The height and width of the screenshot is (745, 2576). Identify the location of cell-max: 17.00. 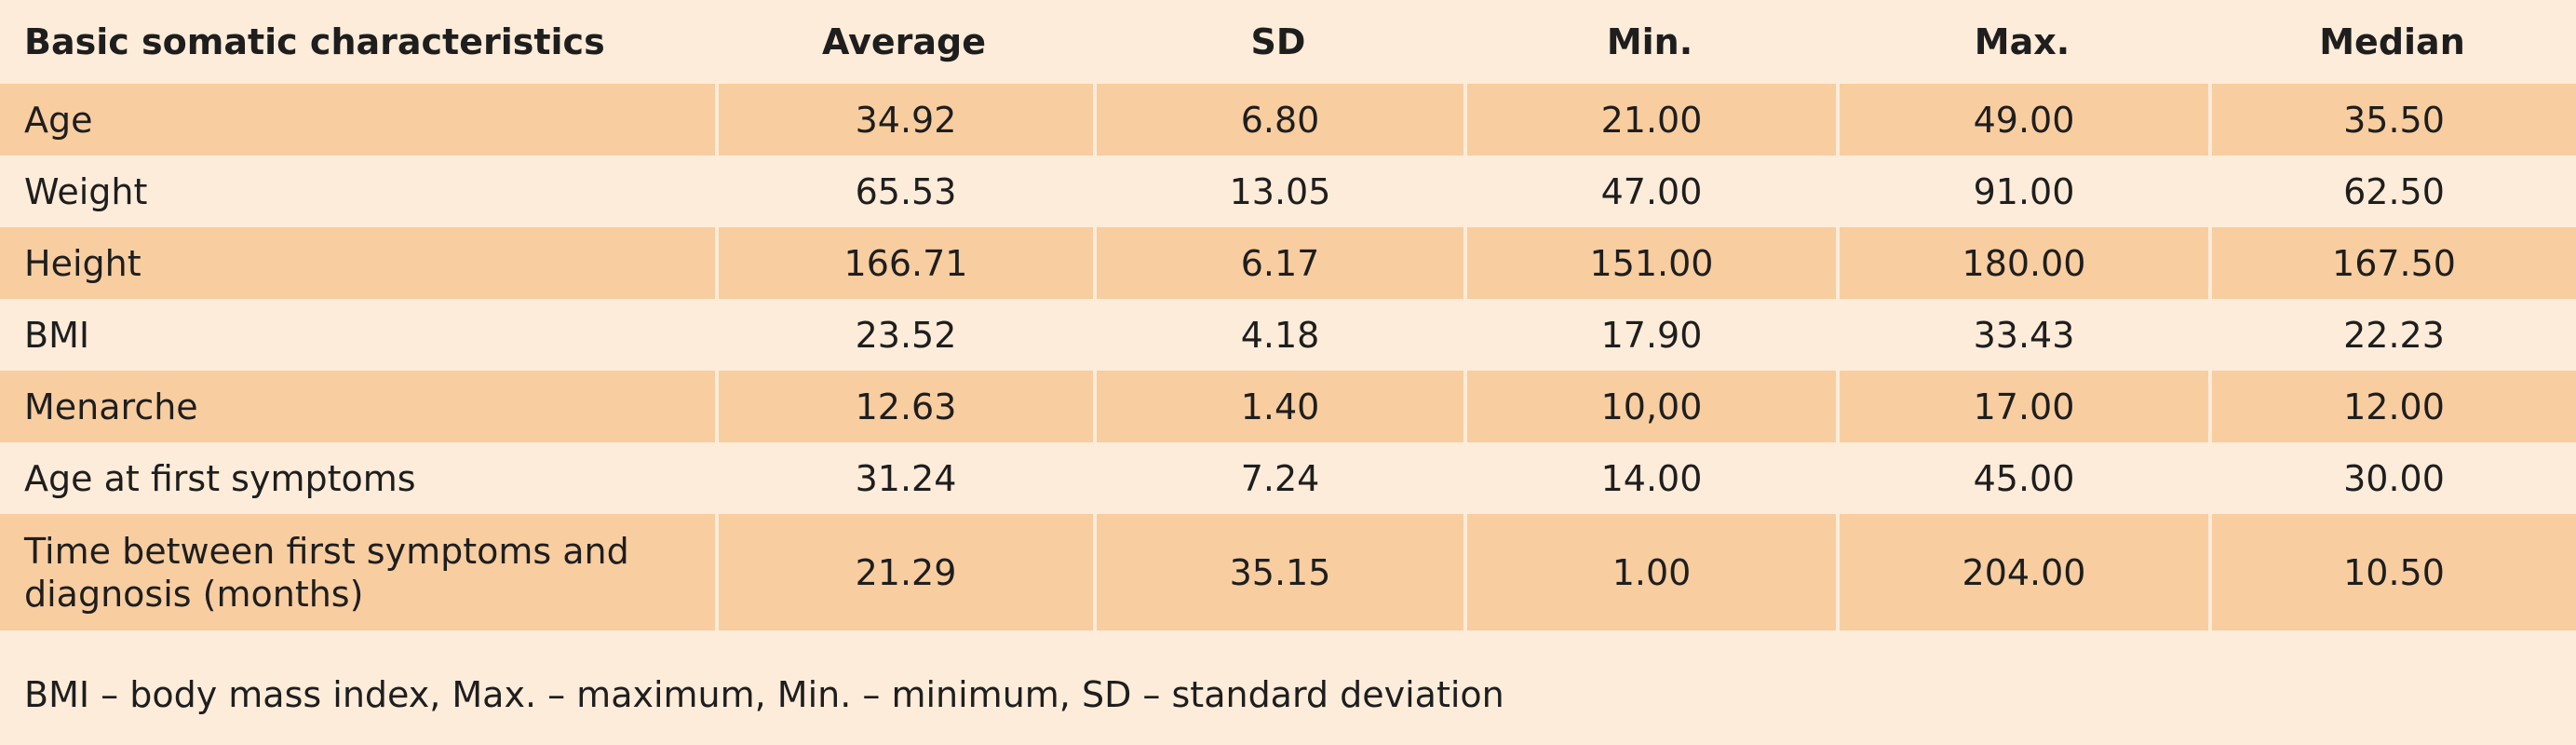
(2022, 406).